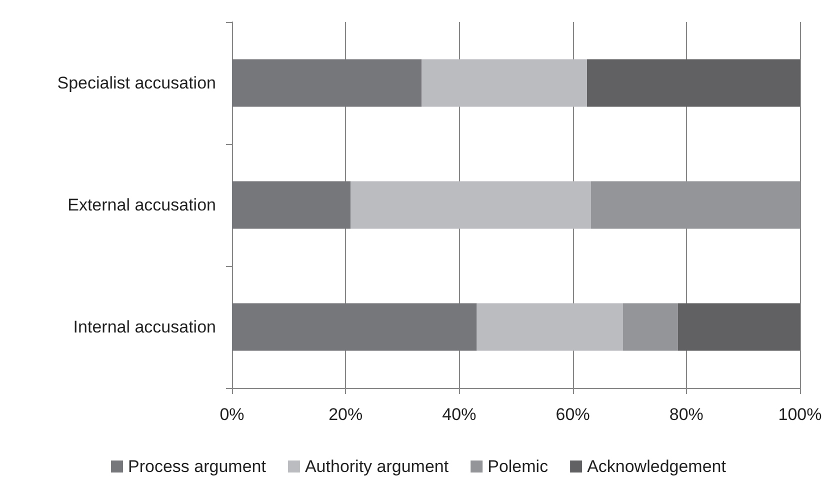 The height and width of the screenshot is (492, 837). Describe the element at coordinates (573, 414) in the screenshot. I see `x-tick-label: 60%` at that location.